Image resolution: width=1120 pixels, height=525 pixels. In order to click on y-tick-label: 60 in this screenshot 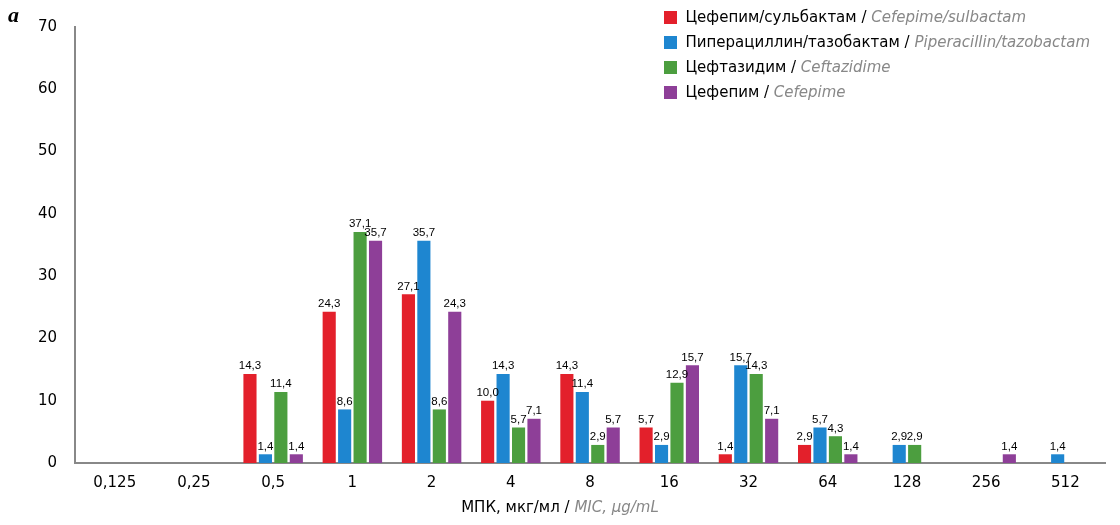, I will do `click(47, 88)`.